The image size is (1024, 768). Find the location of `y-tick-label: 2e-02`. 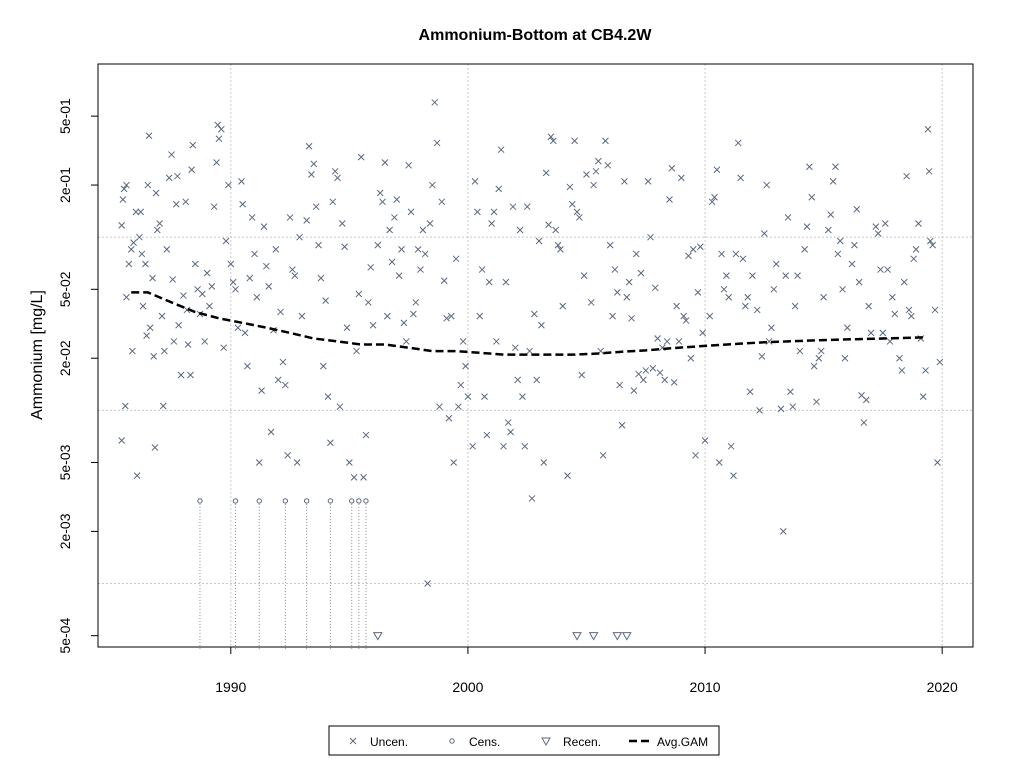

y-tick-label: 2e-02 is located at coordinates (65, 358).